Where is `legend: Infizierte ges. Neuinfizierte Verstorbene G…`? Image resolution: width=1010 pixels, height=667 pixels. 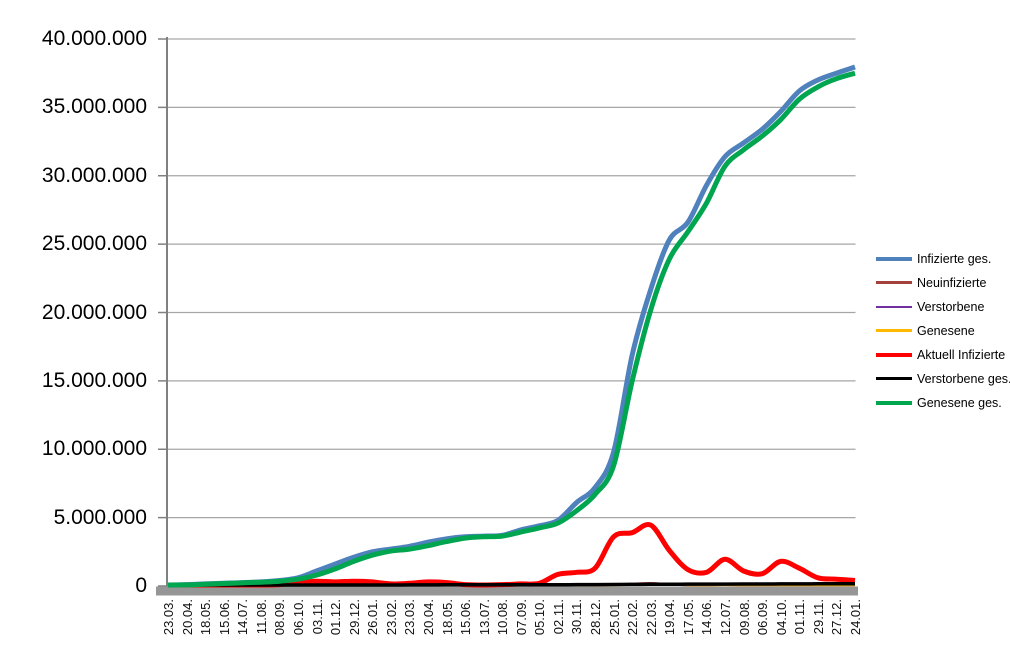 legend: Infizierte ges. Neuinfizierte Verstorbene G… is located at coordinates (943, 336).